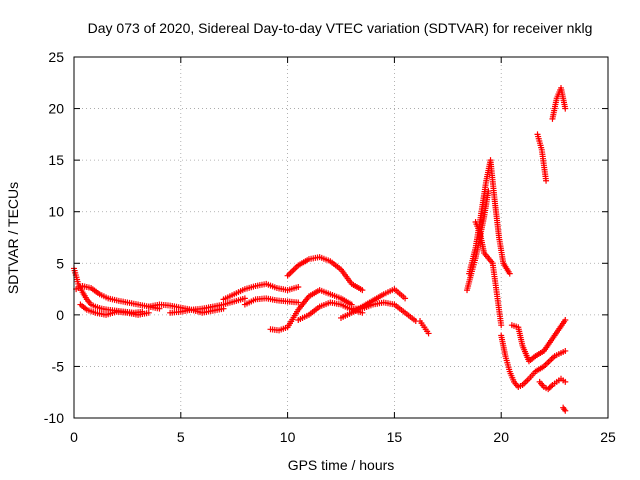  Describe the element at coordinates (60, 263) in the screenshot. I see `y-tick-label: 5` at that location.